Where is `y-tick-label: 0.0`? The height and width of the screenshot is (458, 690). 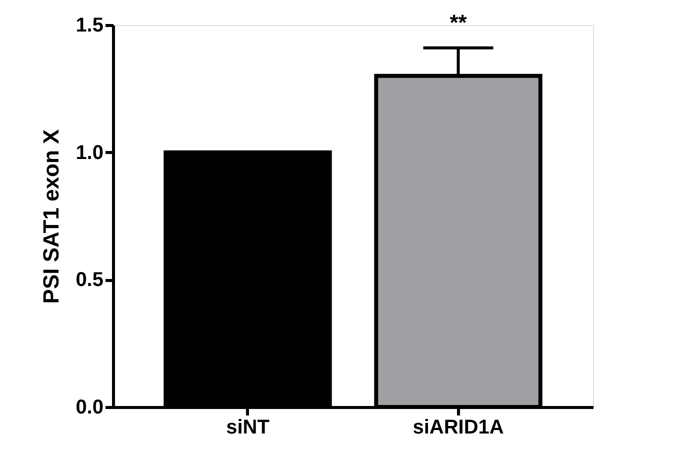
y-tick-label: 0.0 is located at coordinates (90, 407).